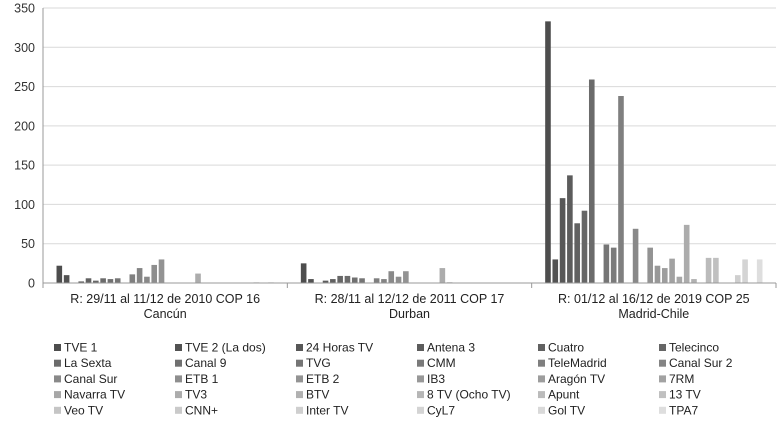  I want to click on legend-label: Apunt, so click(564, 395).